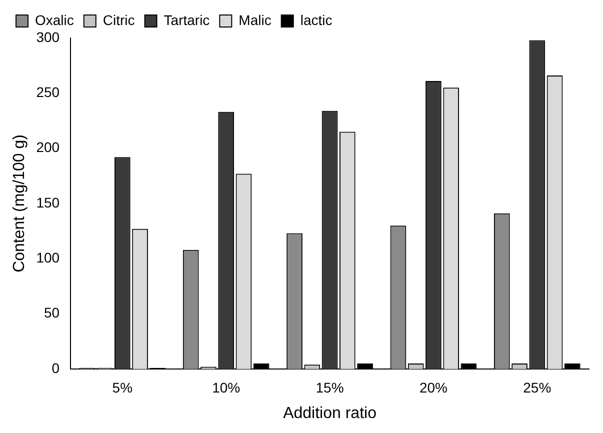 This screenshot has width=603, height=433. What do you see at coordinates (330, 387) in the screenshot?
I see `x-tick-label: 15%` at bounding box center [330, 387].